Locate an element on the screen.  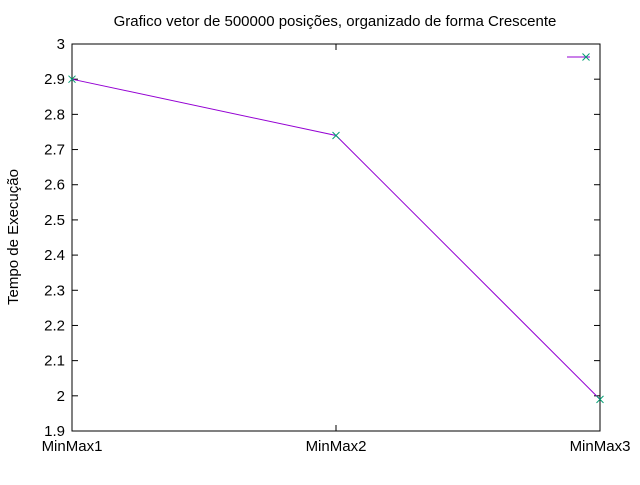
legend-marker-sample is located at coordinates (586, 57).